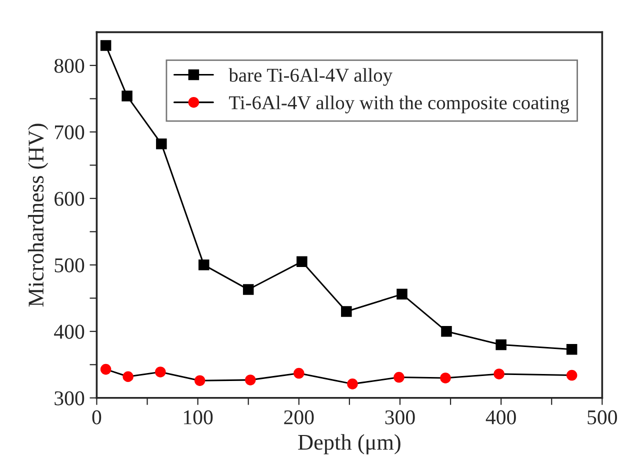 The image size is (624, 460). What do you see at coordinates (400, 417) in the screenshot?
I see `x-tick-label: 300` at bounding box center [400, 417].